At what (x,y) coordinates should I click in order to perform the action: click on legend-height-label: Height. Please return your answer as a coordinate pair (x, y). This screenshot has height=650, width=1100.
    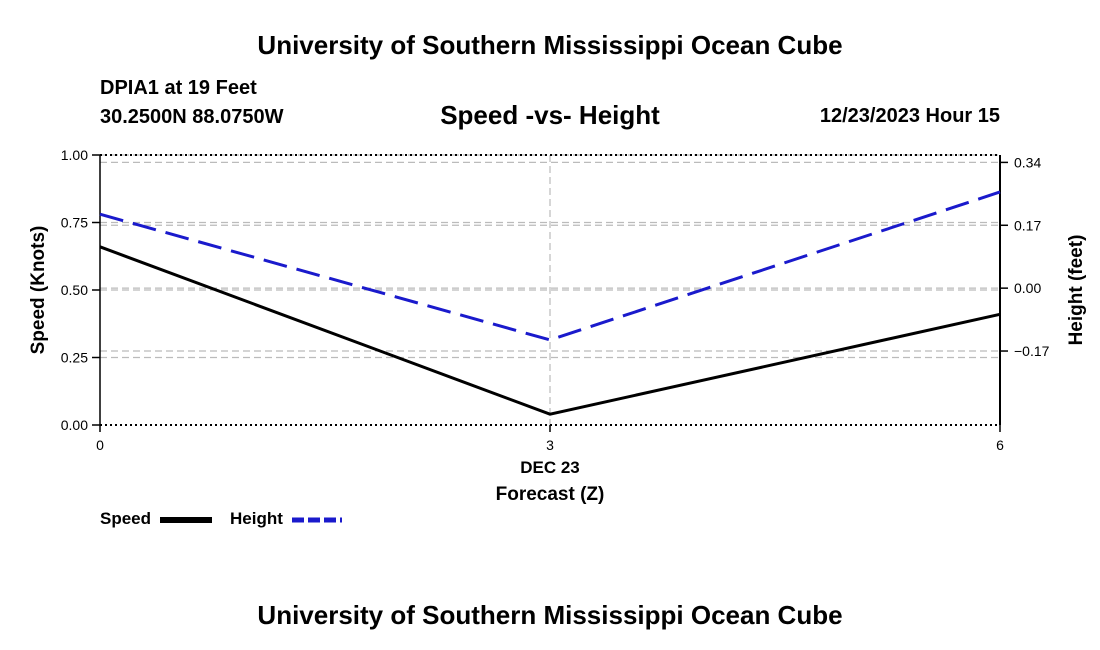
    Looking at the image, I should click on (256, 518).